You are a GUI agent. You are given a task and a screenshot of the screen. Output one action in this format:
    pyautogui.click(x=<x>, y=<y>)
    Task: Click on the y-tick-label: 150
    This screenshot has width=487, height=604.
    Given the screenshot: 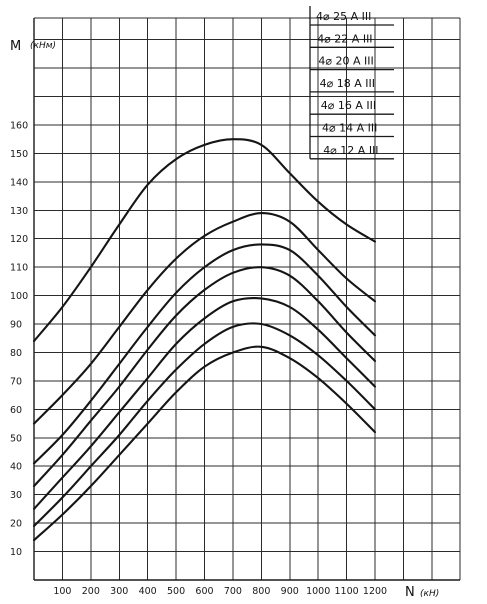 What is the action you would take?
    pyautogui.click(x=19, y=154)
    